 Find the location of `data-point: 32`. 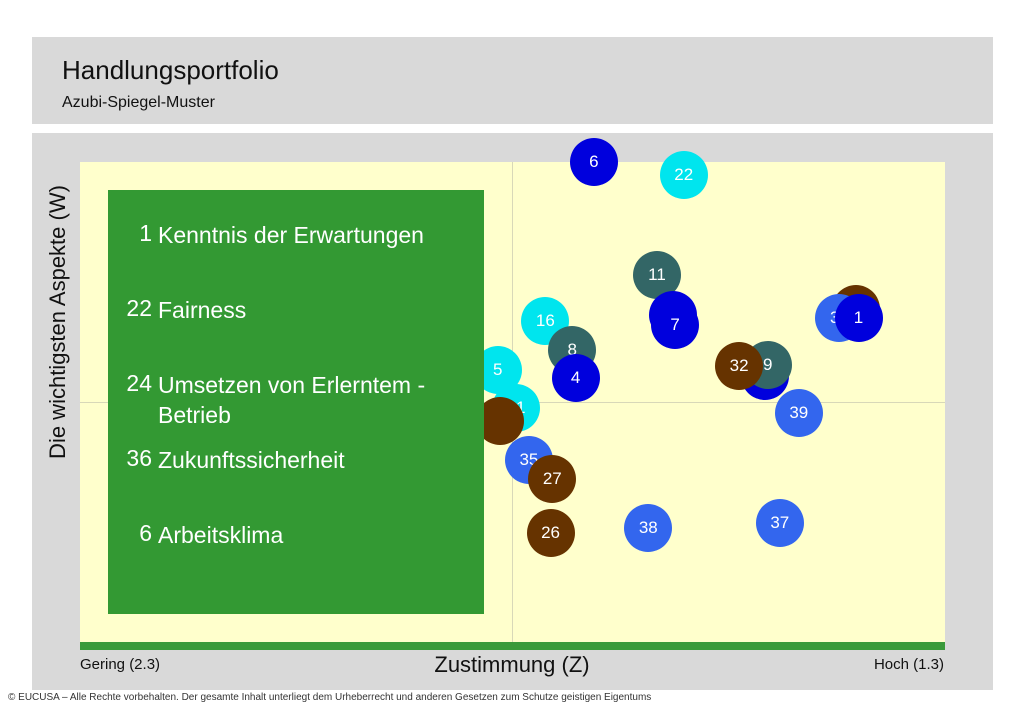

data-point: 32 is located at coordinates (739, 365).